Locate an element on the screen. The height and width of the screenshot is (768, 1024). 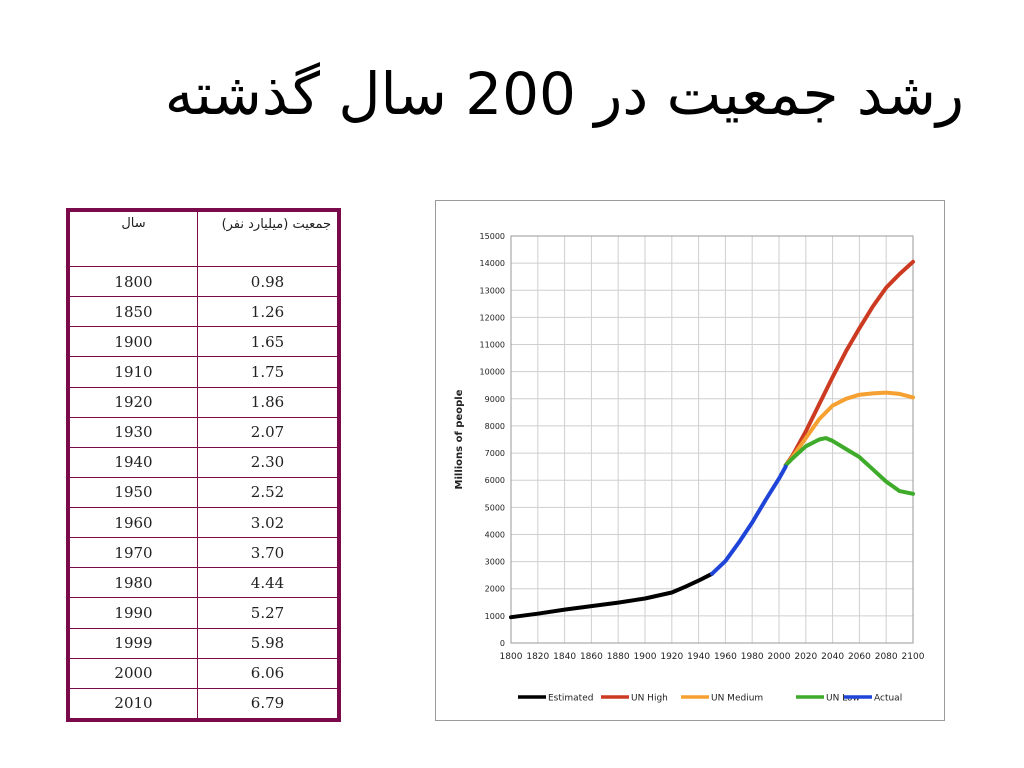
x-tick-label: 2080 is located at coordinates (886, 657).